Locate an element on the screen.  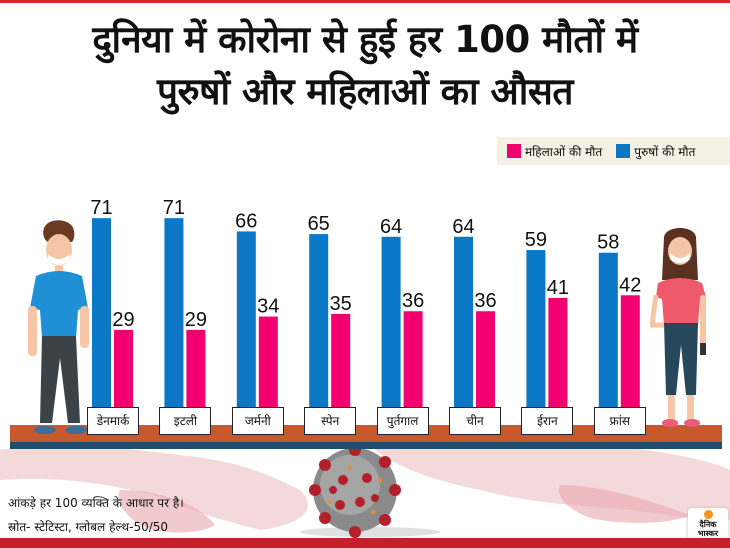
data-note: आंकड़े हर 100 व्यक्ति के आधार पर है। is located at coordinates (96, 503).